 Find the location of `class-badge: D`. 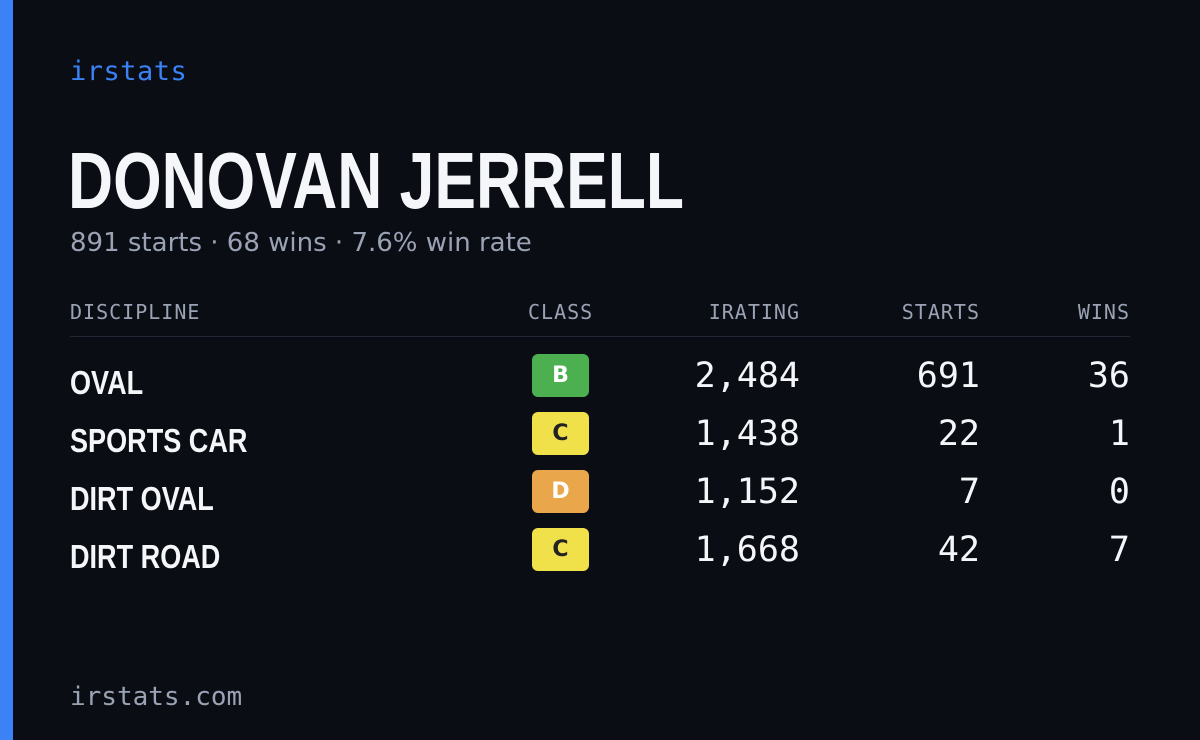

class-badge: D is located at coordinates (560, 491).